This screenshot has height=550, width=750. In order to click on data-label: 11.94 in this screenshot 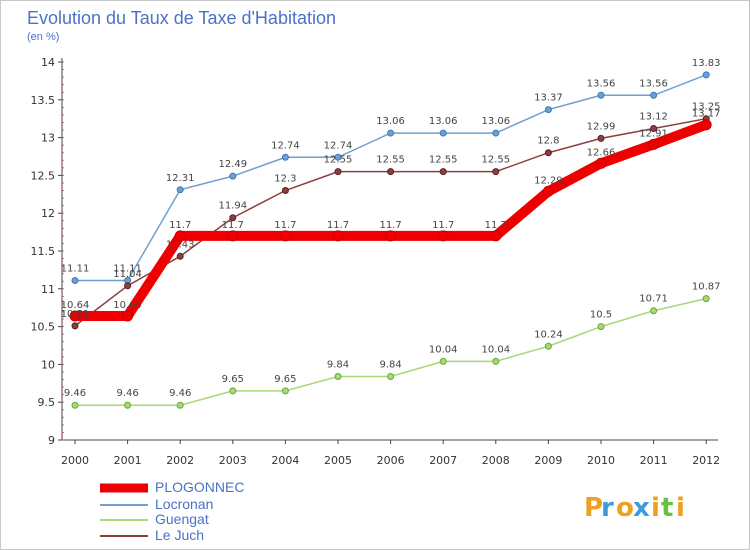, I will do `click(232, 206)`.